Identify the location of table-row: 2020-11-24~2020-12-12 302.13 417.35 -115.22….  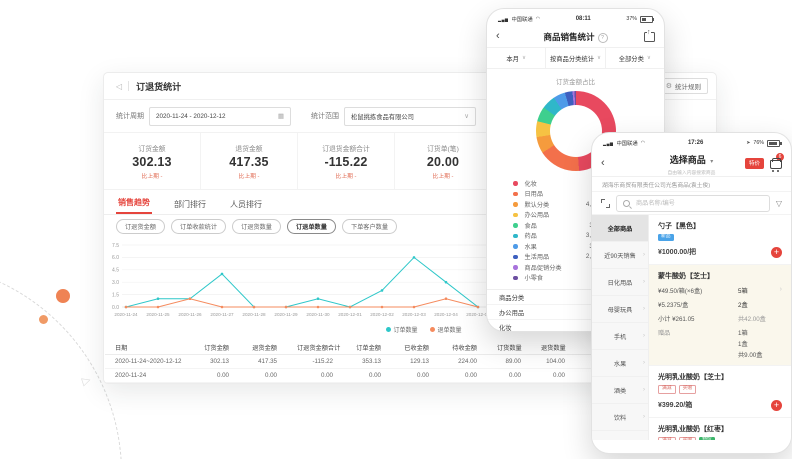
(410, 361).